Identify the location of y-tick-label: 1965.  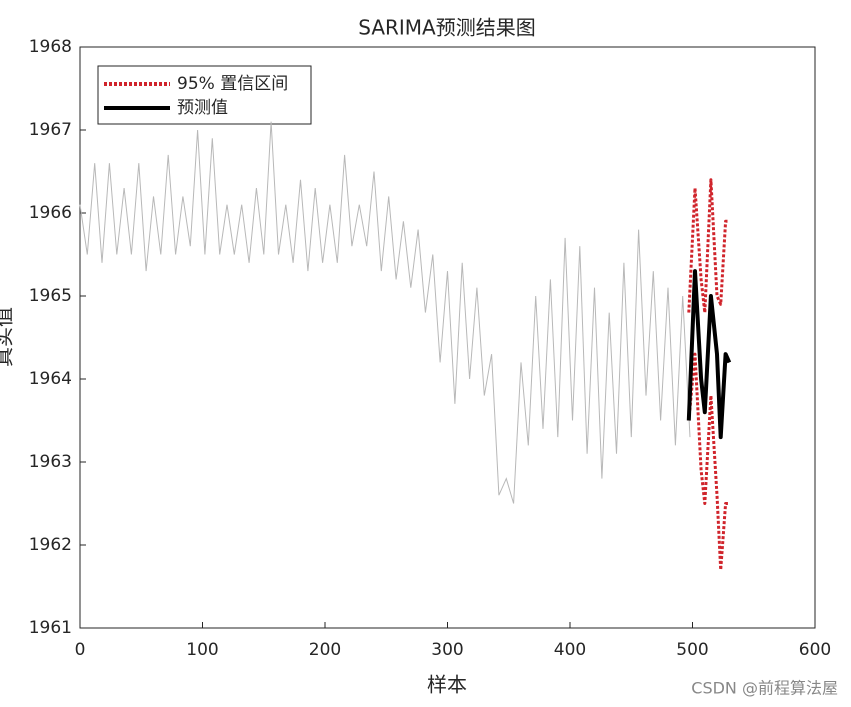
(50, 296).